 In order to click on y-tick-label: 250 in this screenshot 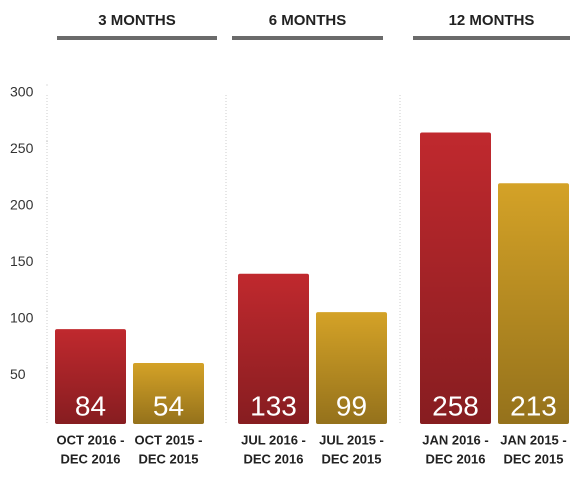, I will do `click(22, 148)`.